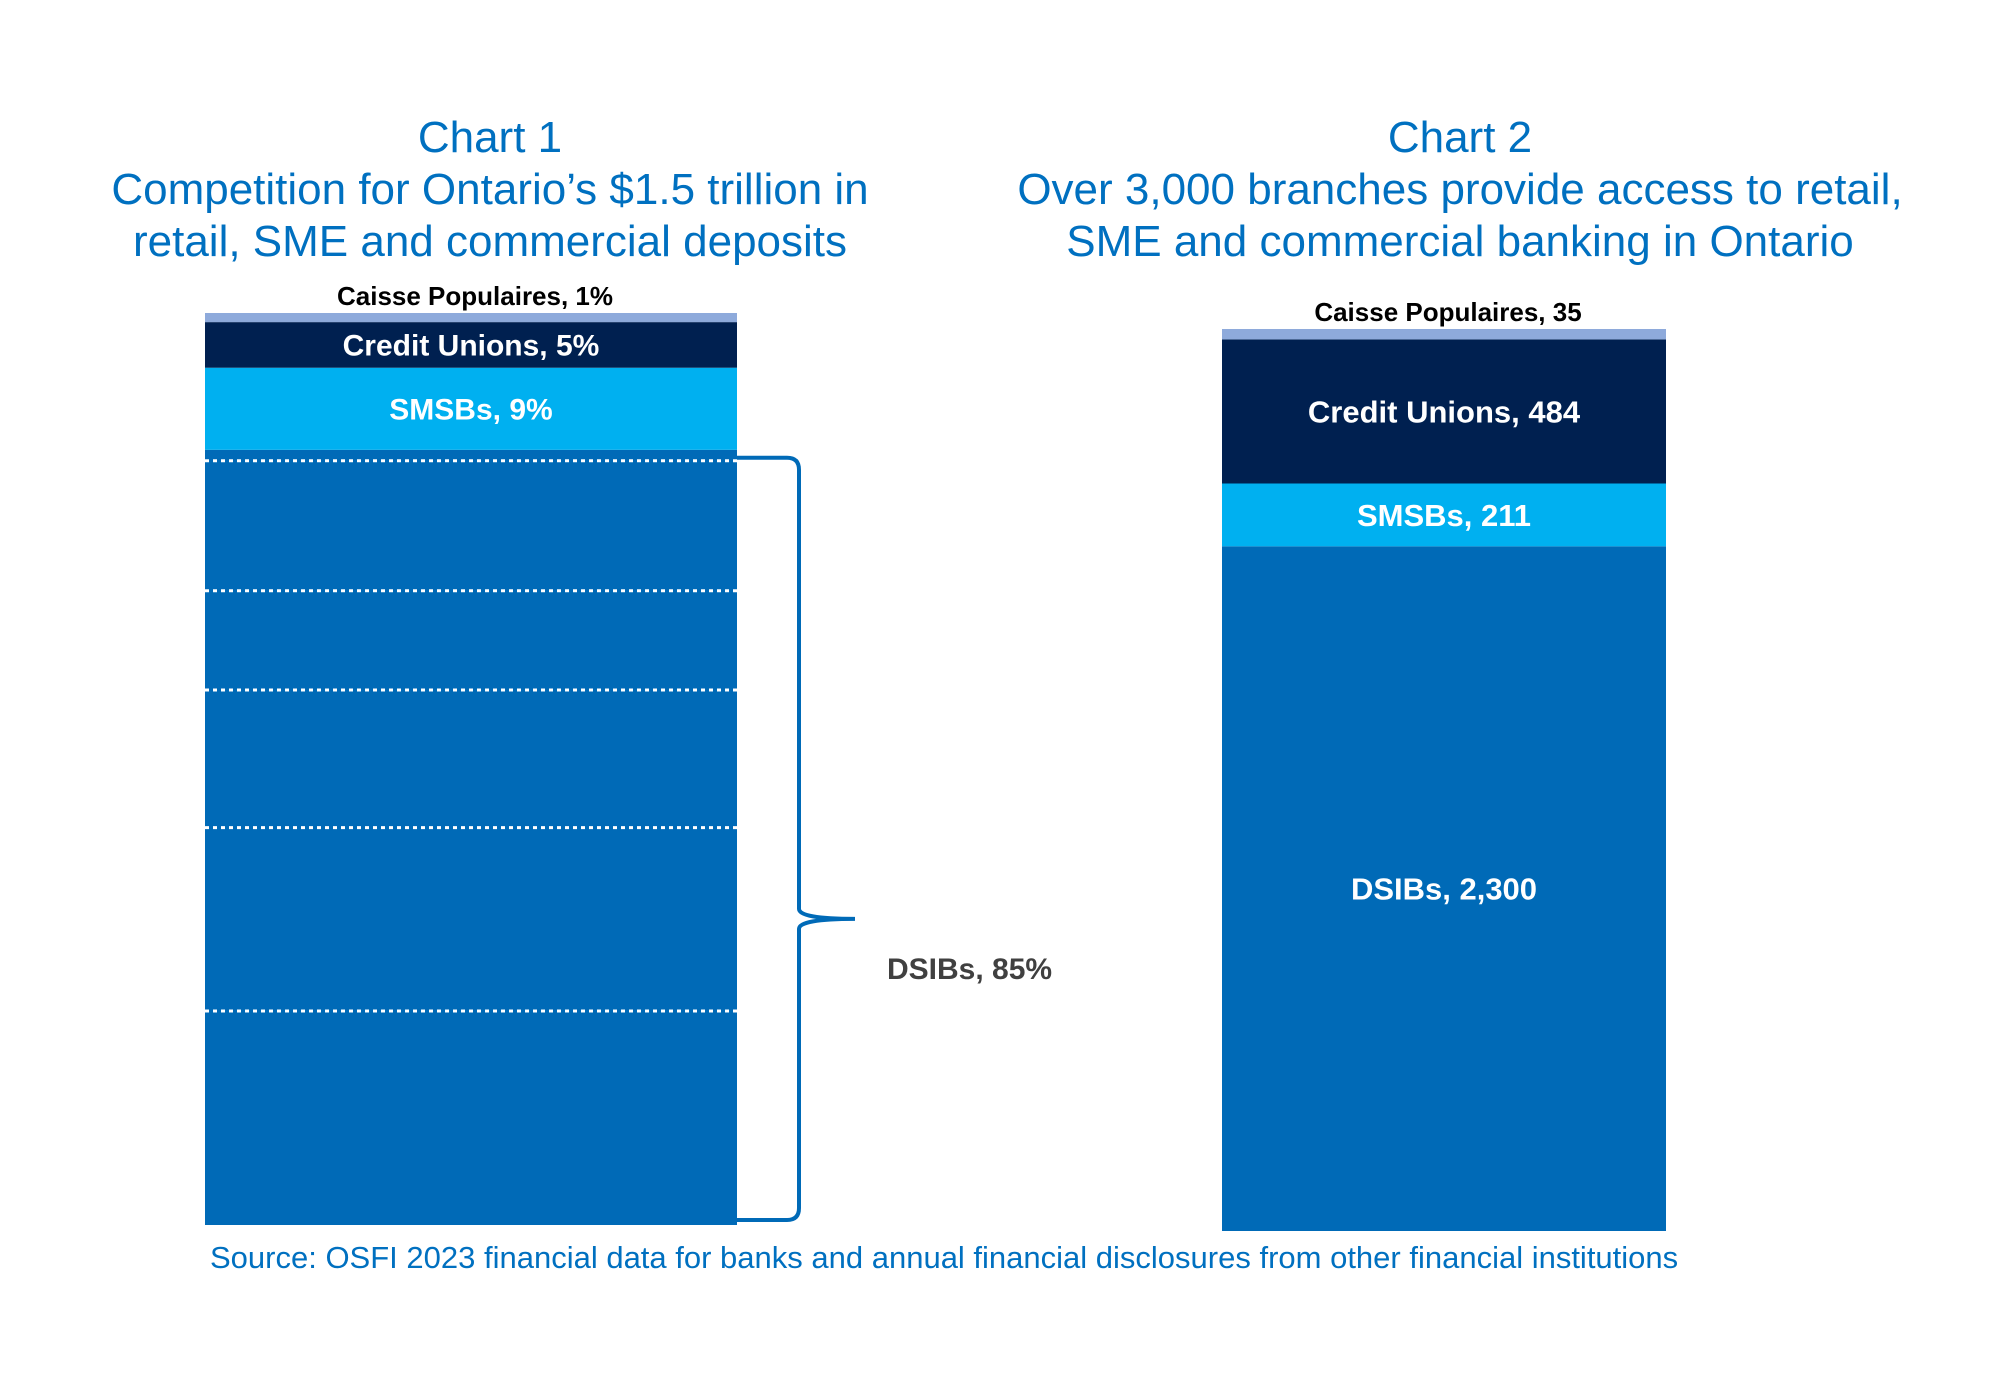 This screenshot has width=2000, height=1389. I want to click on chart-2-bar-smsbs-label: SMSBs, 211, so click(1444, 515).